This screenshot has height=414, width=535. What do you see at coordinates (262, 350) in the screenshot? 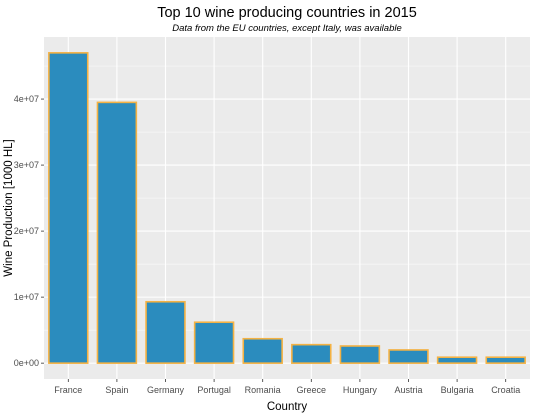
I see `bar-romania` at bounding box center [262, 350].